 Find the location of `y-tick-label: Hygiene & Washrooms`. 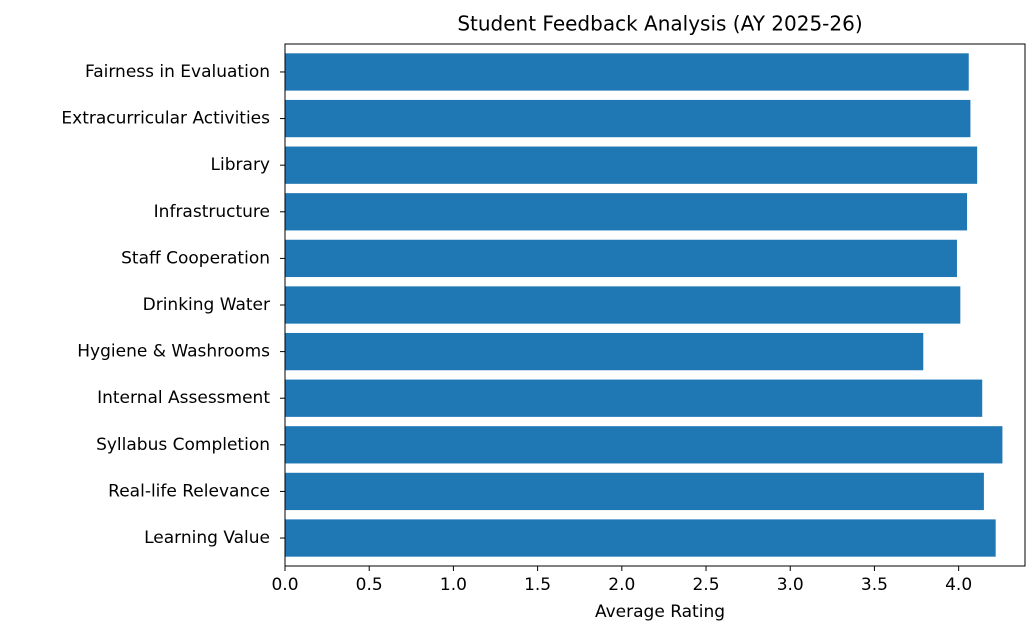

y-tick-label: Hygiene & Washrooms is located at coordinates (173, 352).